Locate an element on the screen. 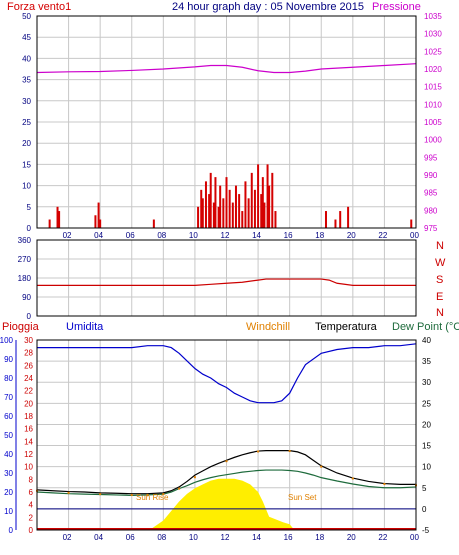  humidity-tick-label: 0 is located at coordinates (11, 530).